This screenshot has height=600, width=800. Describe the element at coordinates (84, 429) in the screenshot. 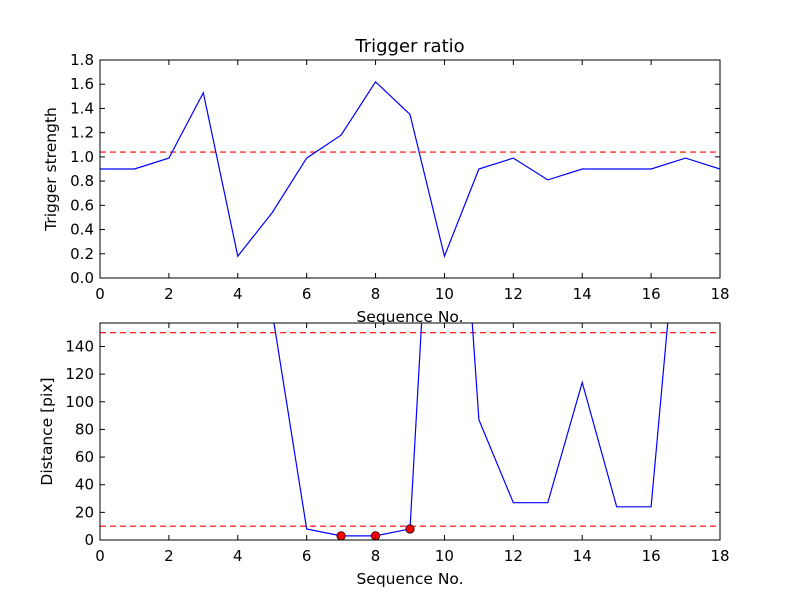

I see `y-tick-label: 80` at that location.